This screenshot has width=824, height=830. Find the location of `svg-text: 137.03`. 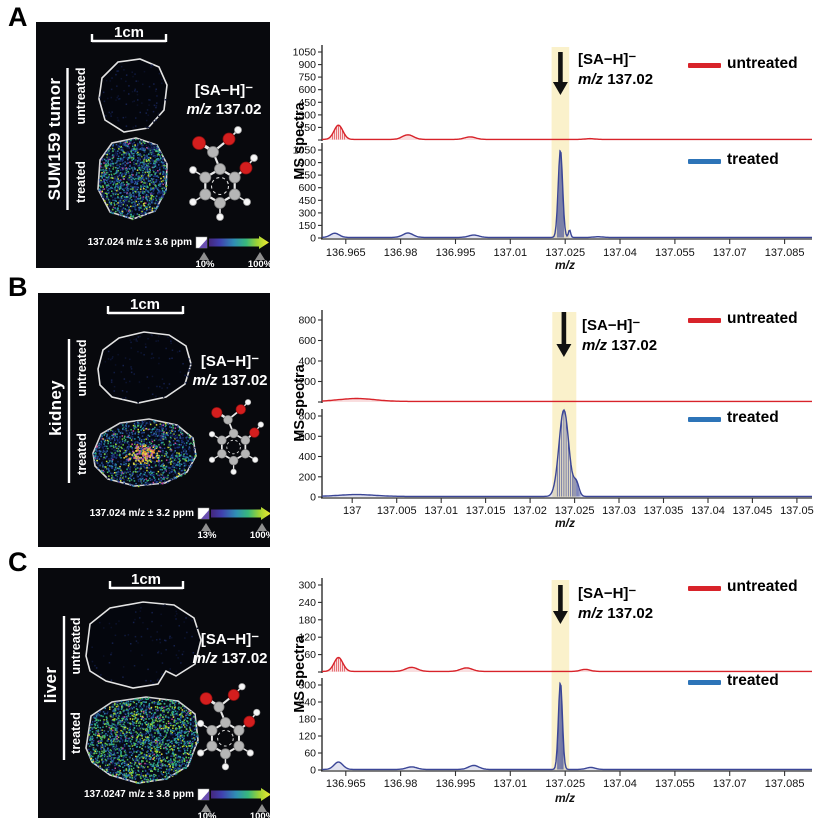

svg-text: 137.03 is located at coordinates (619, 511).